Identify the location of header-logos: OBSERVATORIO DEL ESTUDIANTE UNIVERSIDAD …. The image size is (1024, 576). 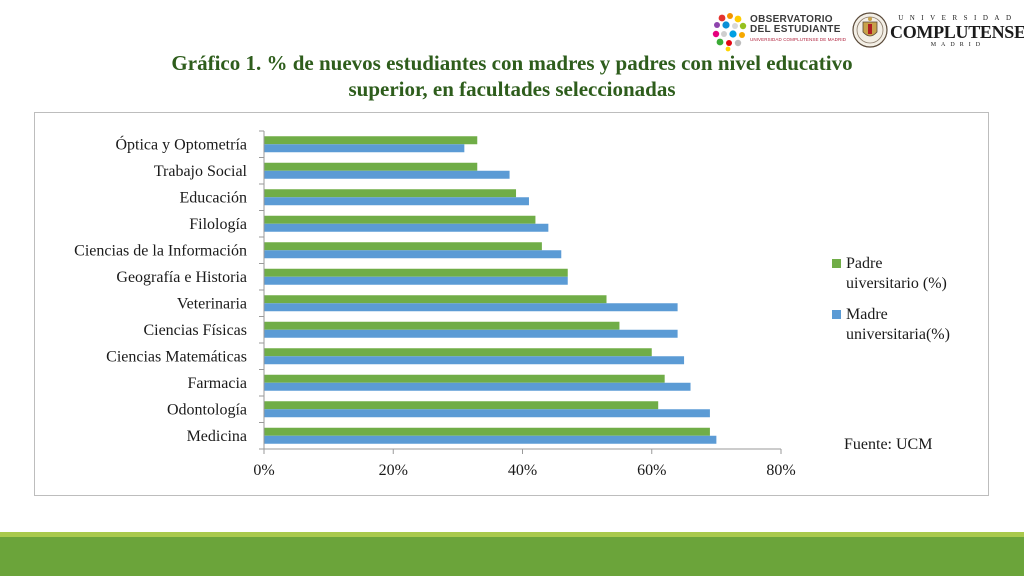
(862, 31).